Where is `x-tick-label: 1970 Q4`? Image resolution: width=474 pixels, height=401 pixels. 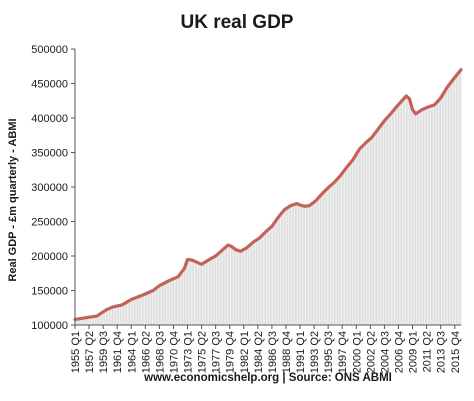
x-tick-label: 1970 Q4 is located at coordinates (174, 352).